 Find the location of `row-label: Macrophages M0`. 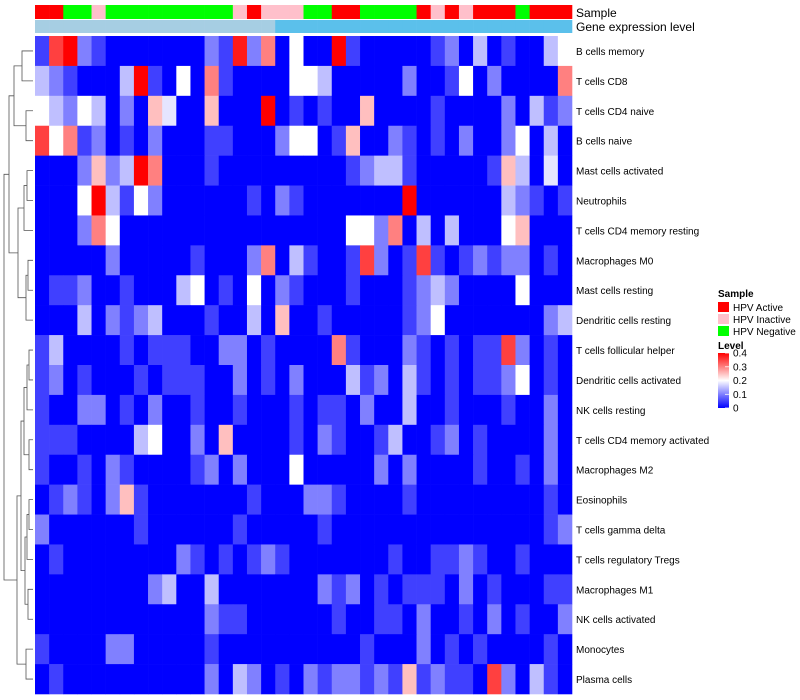

row-label: Macrophages M0 is located at coordinates (615, 261).